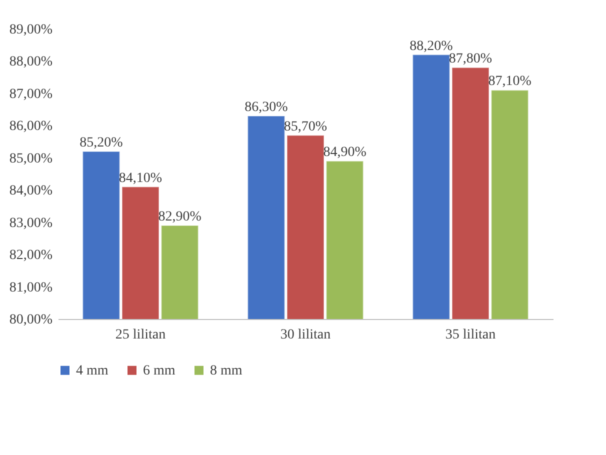 Image resolution: width=606 pixels, height=455 pixels. What do you see at coordinates (305, 335) in the screenshot?
I see `x-tick-label: 30 lilitan` at bounding box center [305, 335].